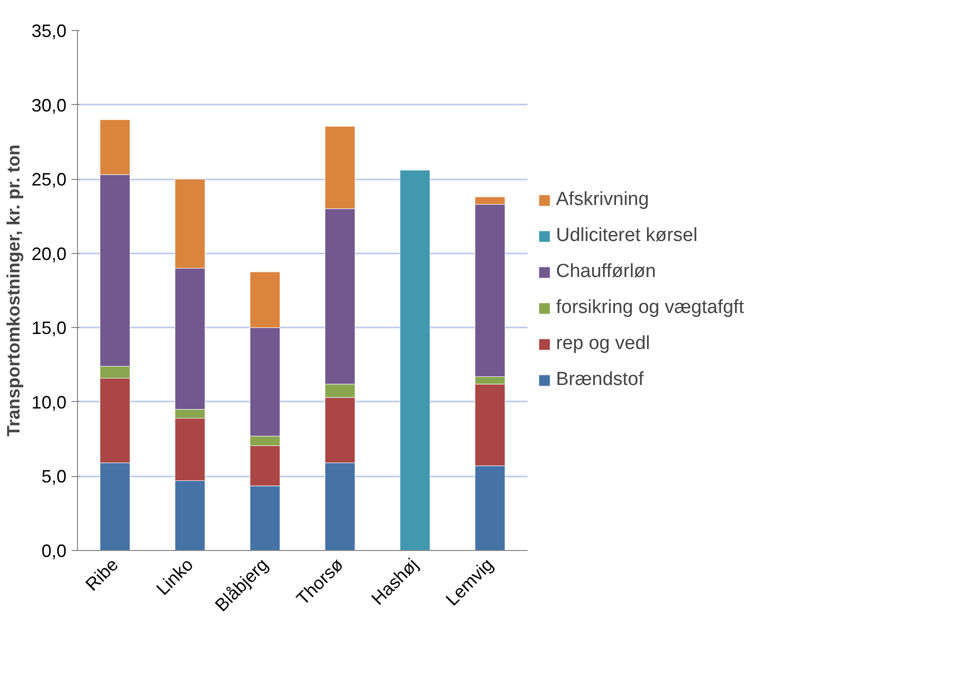  I want to click on legend-label: Udliciteret kørsel, so click(627, 236).